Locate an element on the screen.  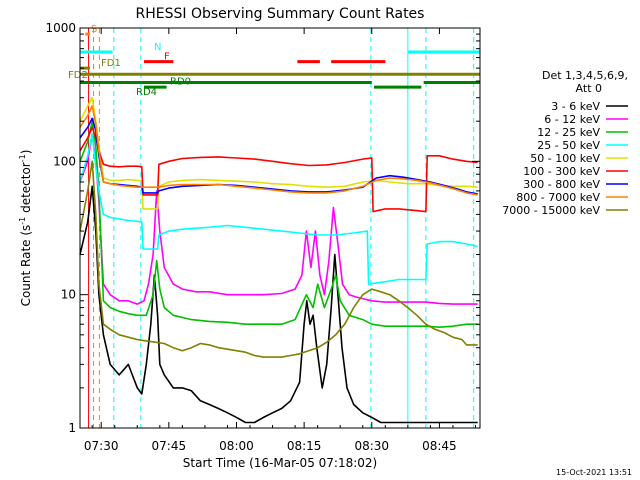
status-label-rd0: RD0 is located at coordinates (180, 82).